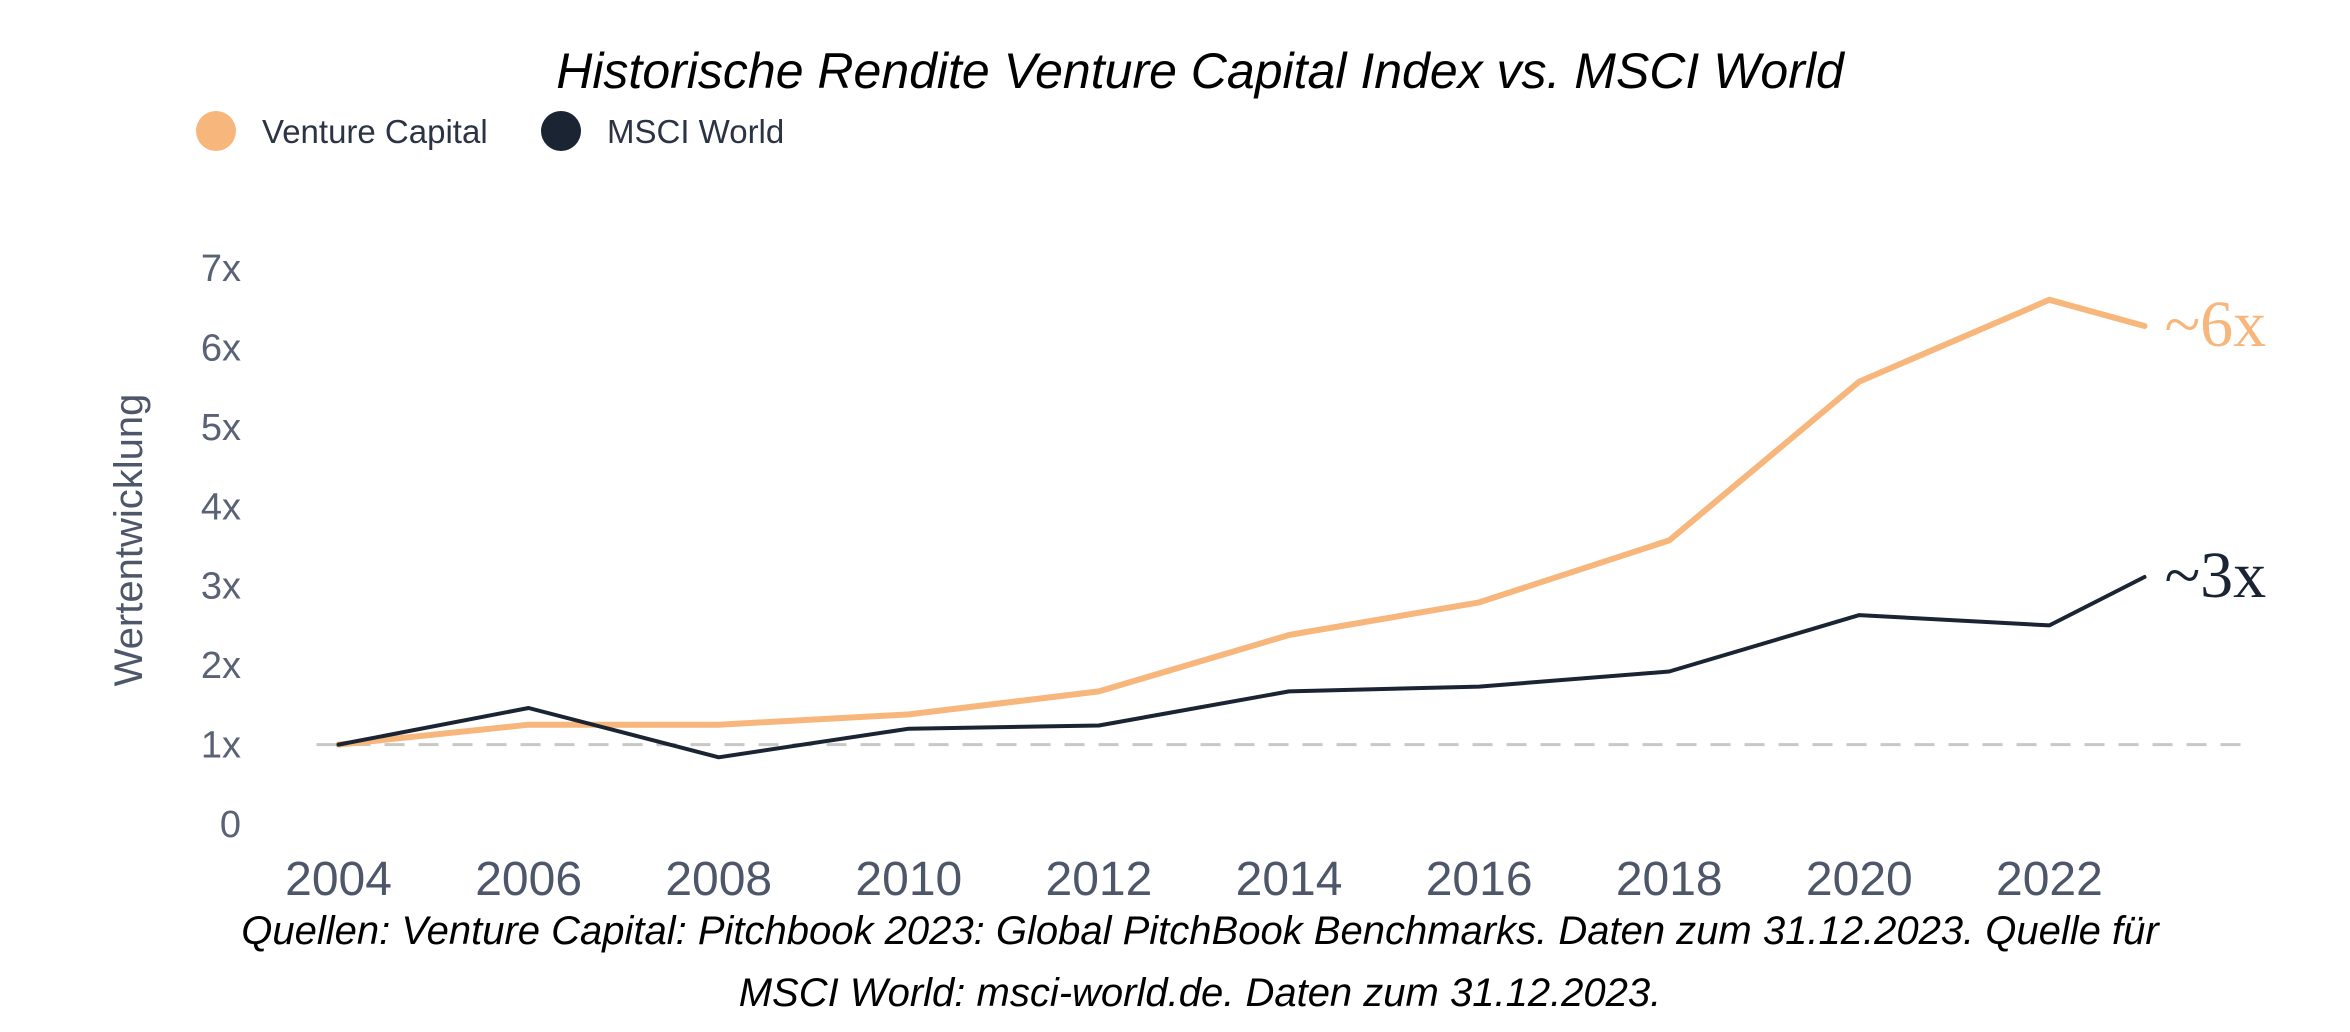  What do you see at coordinates (216, 131) in the screenshot?
I see `legend-marker-venture-capital` at bounding box center [216, 131].